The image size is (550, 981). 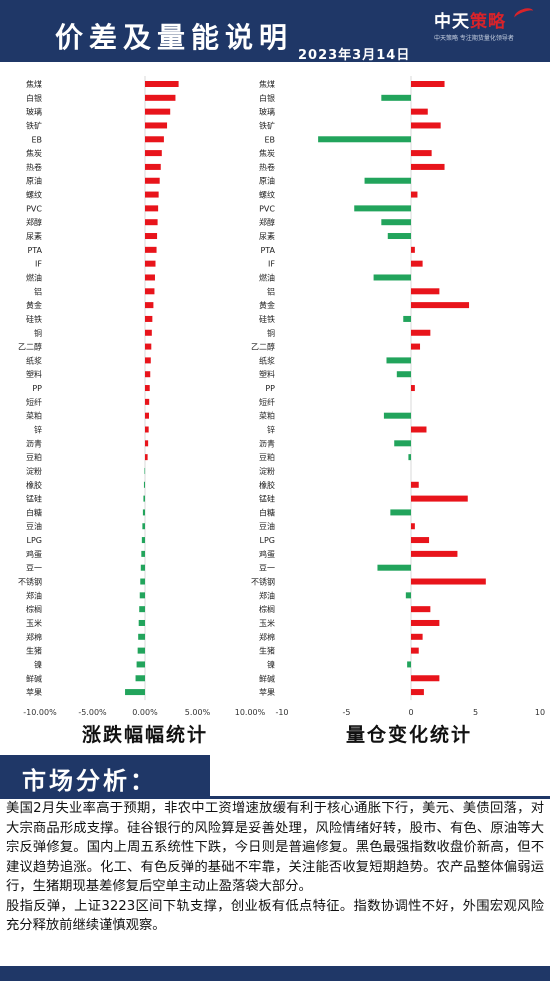 I want to click on report-date: 2023年3月14日, so click(x=354, y=55).